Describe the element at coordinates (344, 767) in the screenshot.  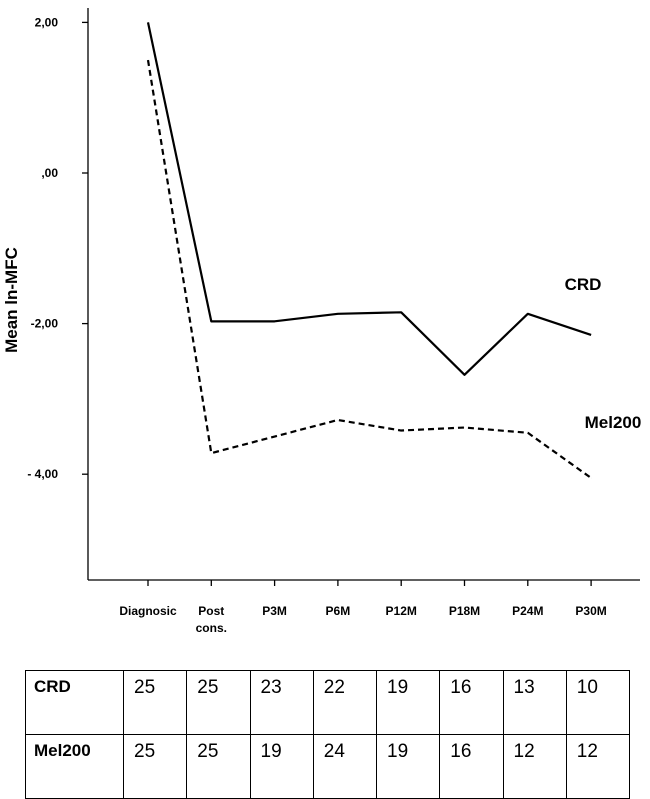
I see `table-cell: 24` at that location.